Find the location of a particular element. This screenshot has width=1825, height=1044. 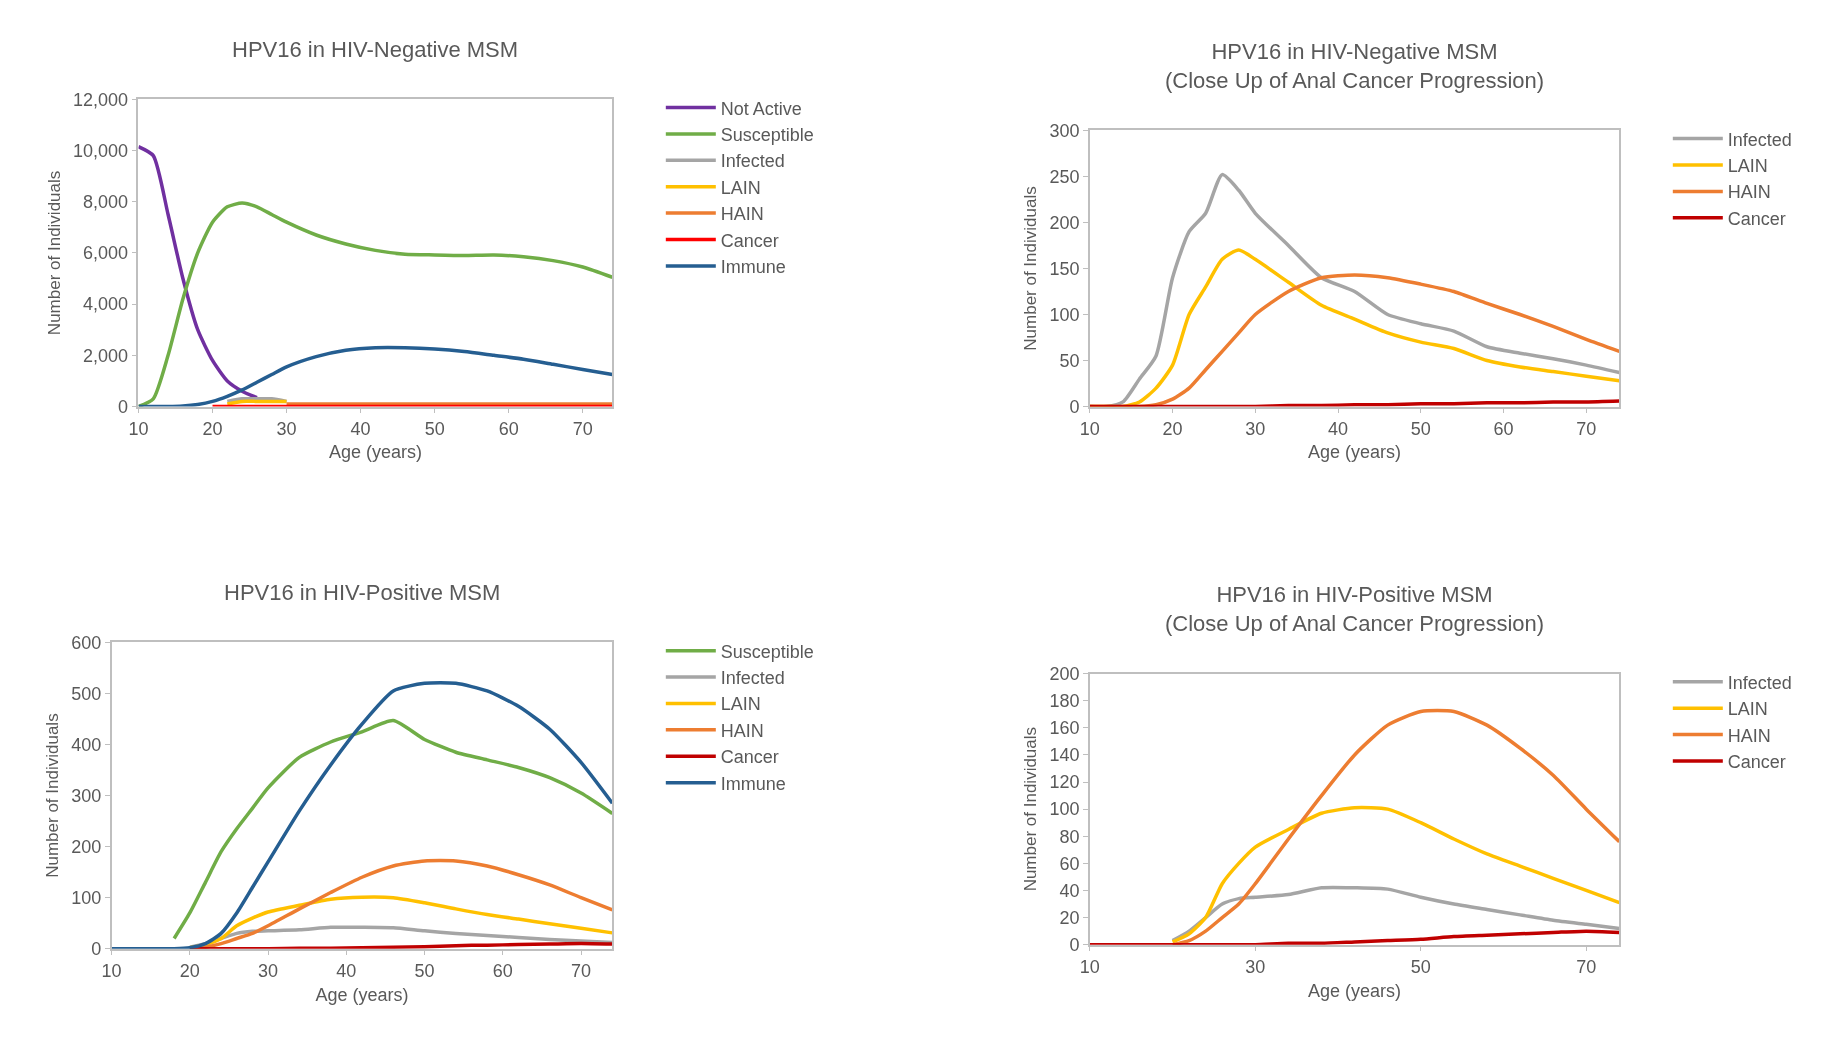

y-tick-label: 20 is located at coordinates (1069, 917).